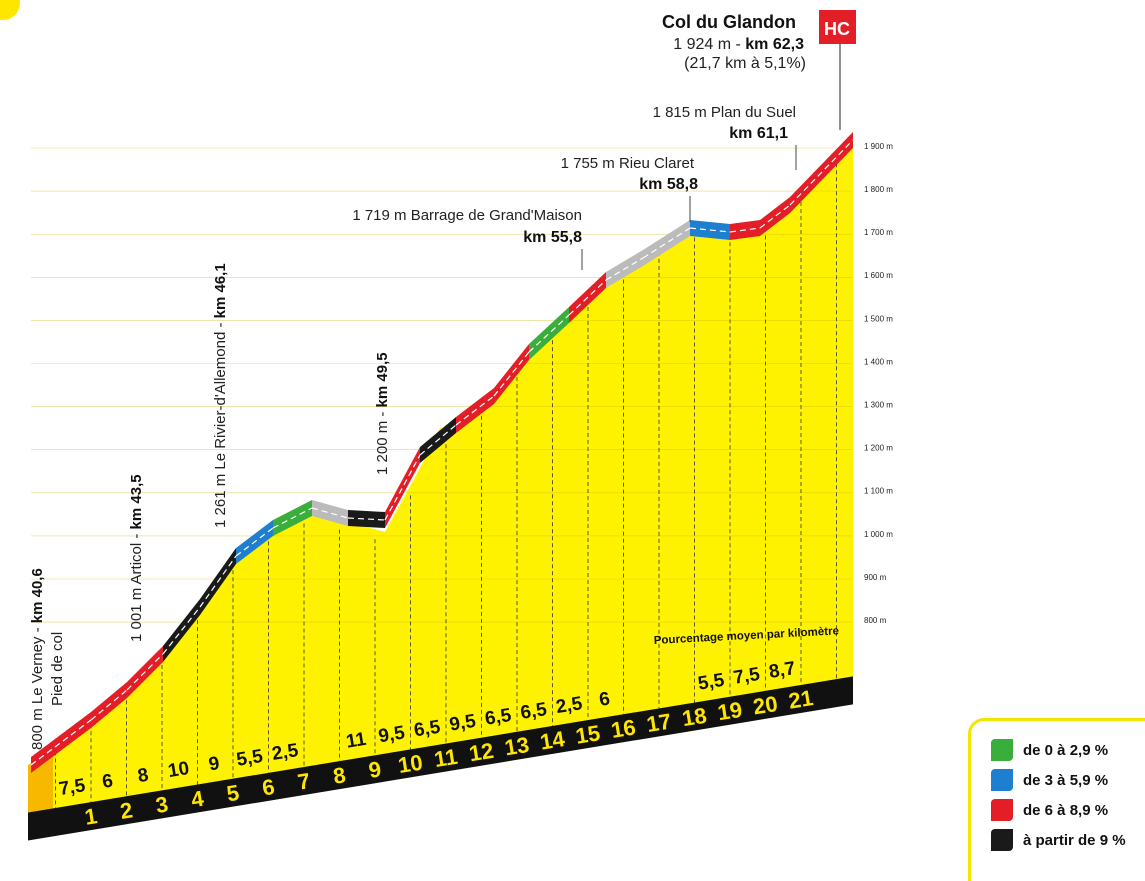  What do you see at coordinates (552, 740) in the screenshot?
I see `km-label: 14` at bounding box center [552, 740].